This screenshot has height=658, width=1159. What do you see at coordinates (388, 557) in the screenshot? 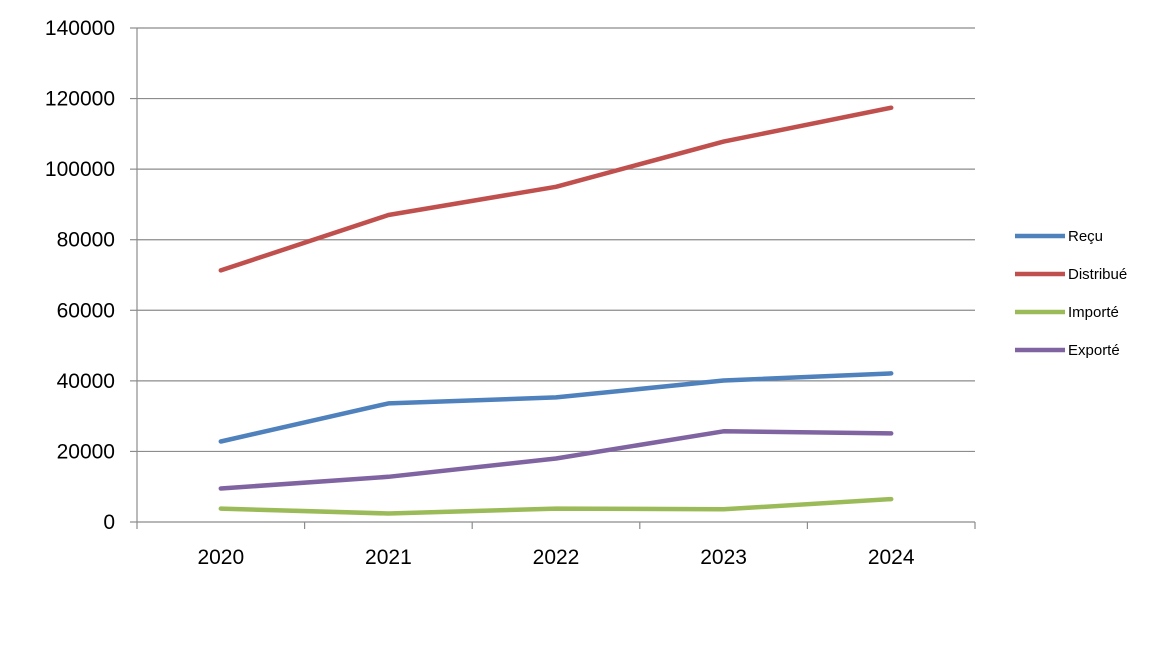
I see `x-tick-label: 2021` at bounding box center [388, 557].